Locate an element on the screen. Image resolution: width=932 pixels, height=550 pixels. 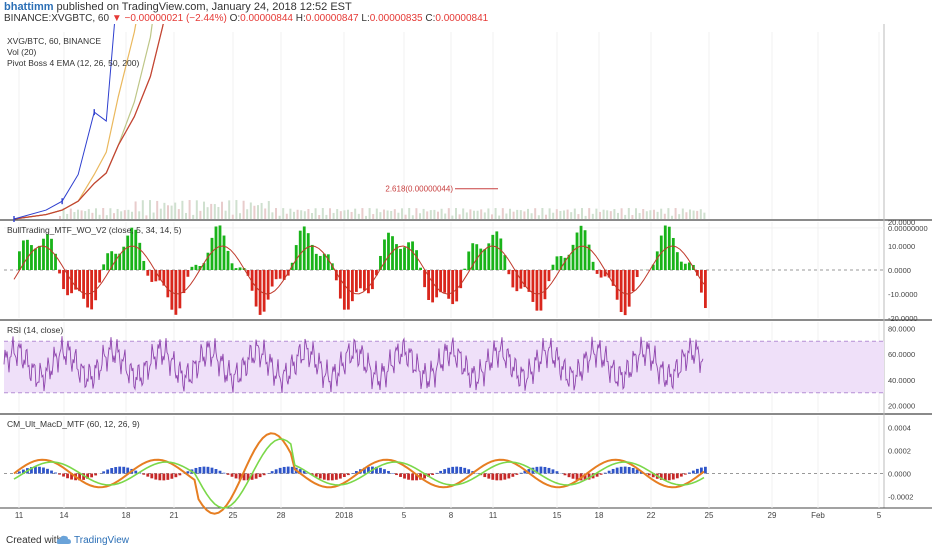
tradingview-brand: TradingView is located at coordinates (102, 540).